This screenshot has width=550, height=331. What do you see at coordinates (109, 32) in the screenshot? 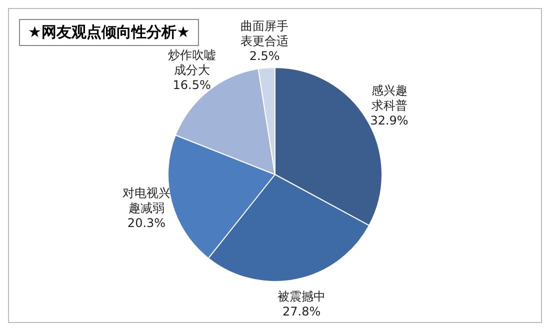
I see `chart-title: ★网友观点倾向性分析★` at bounding box center [109, 32].